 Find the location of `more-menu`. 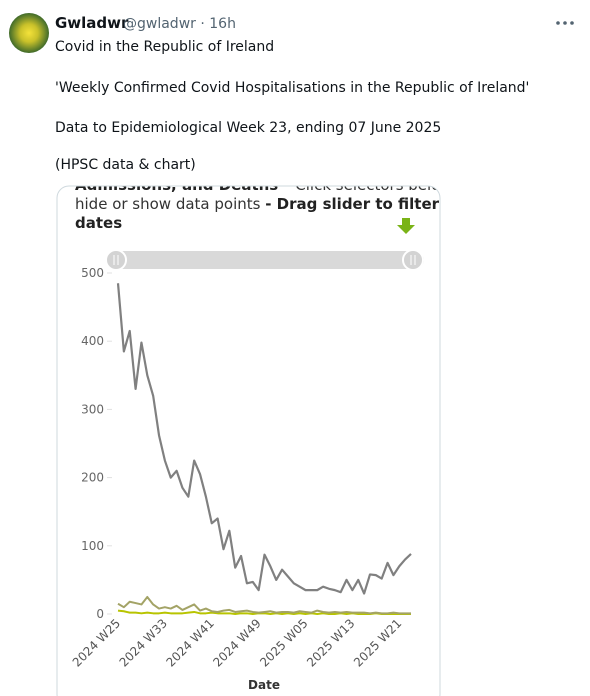

more-menu is located at coordinates (565, 23).